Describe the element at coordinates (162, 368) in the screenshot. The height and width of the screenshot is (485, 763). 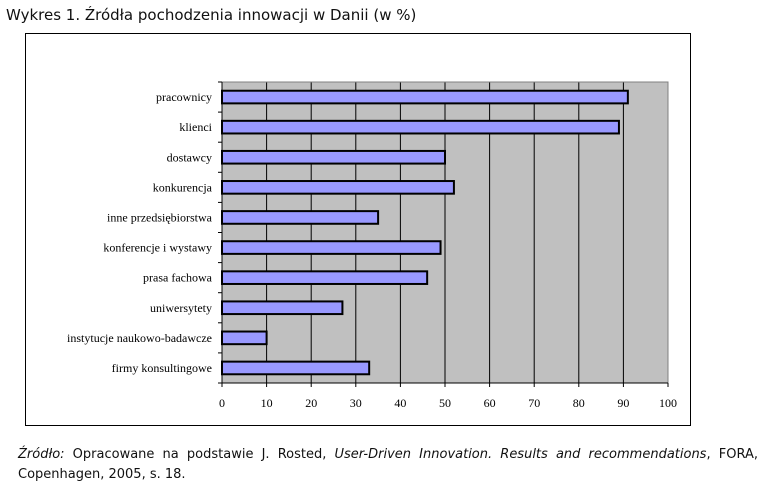
I see `category-label-9: firmy konsultingowe` at that location.